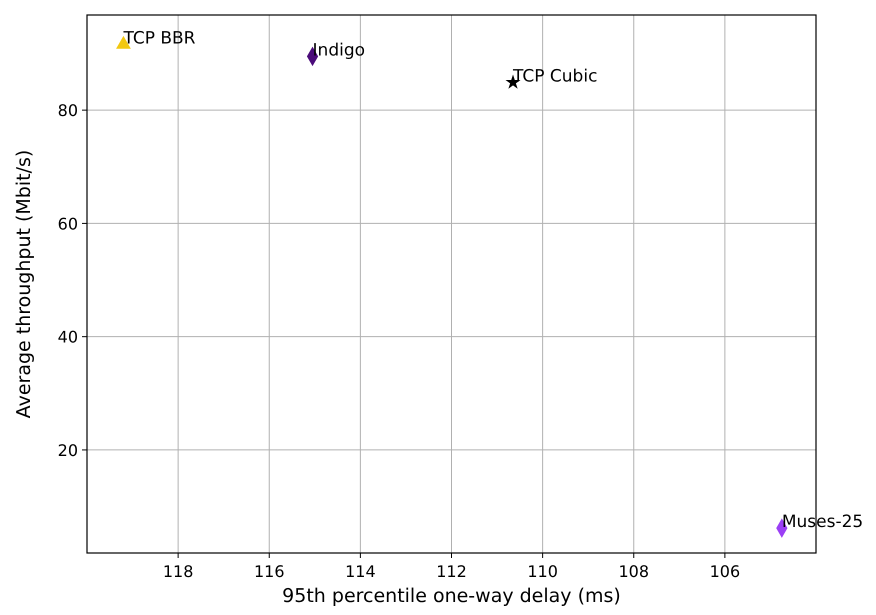  What do you see at coordinates (634, 571) in the screenshot?
I see `x-tick-label: 108` at bounding box center [634, 571].